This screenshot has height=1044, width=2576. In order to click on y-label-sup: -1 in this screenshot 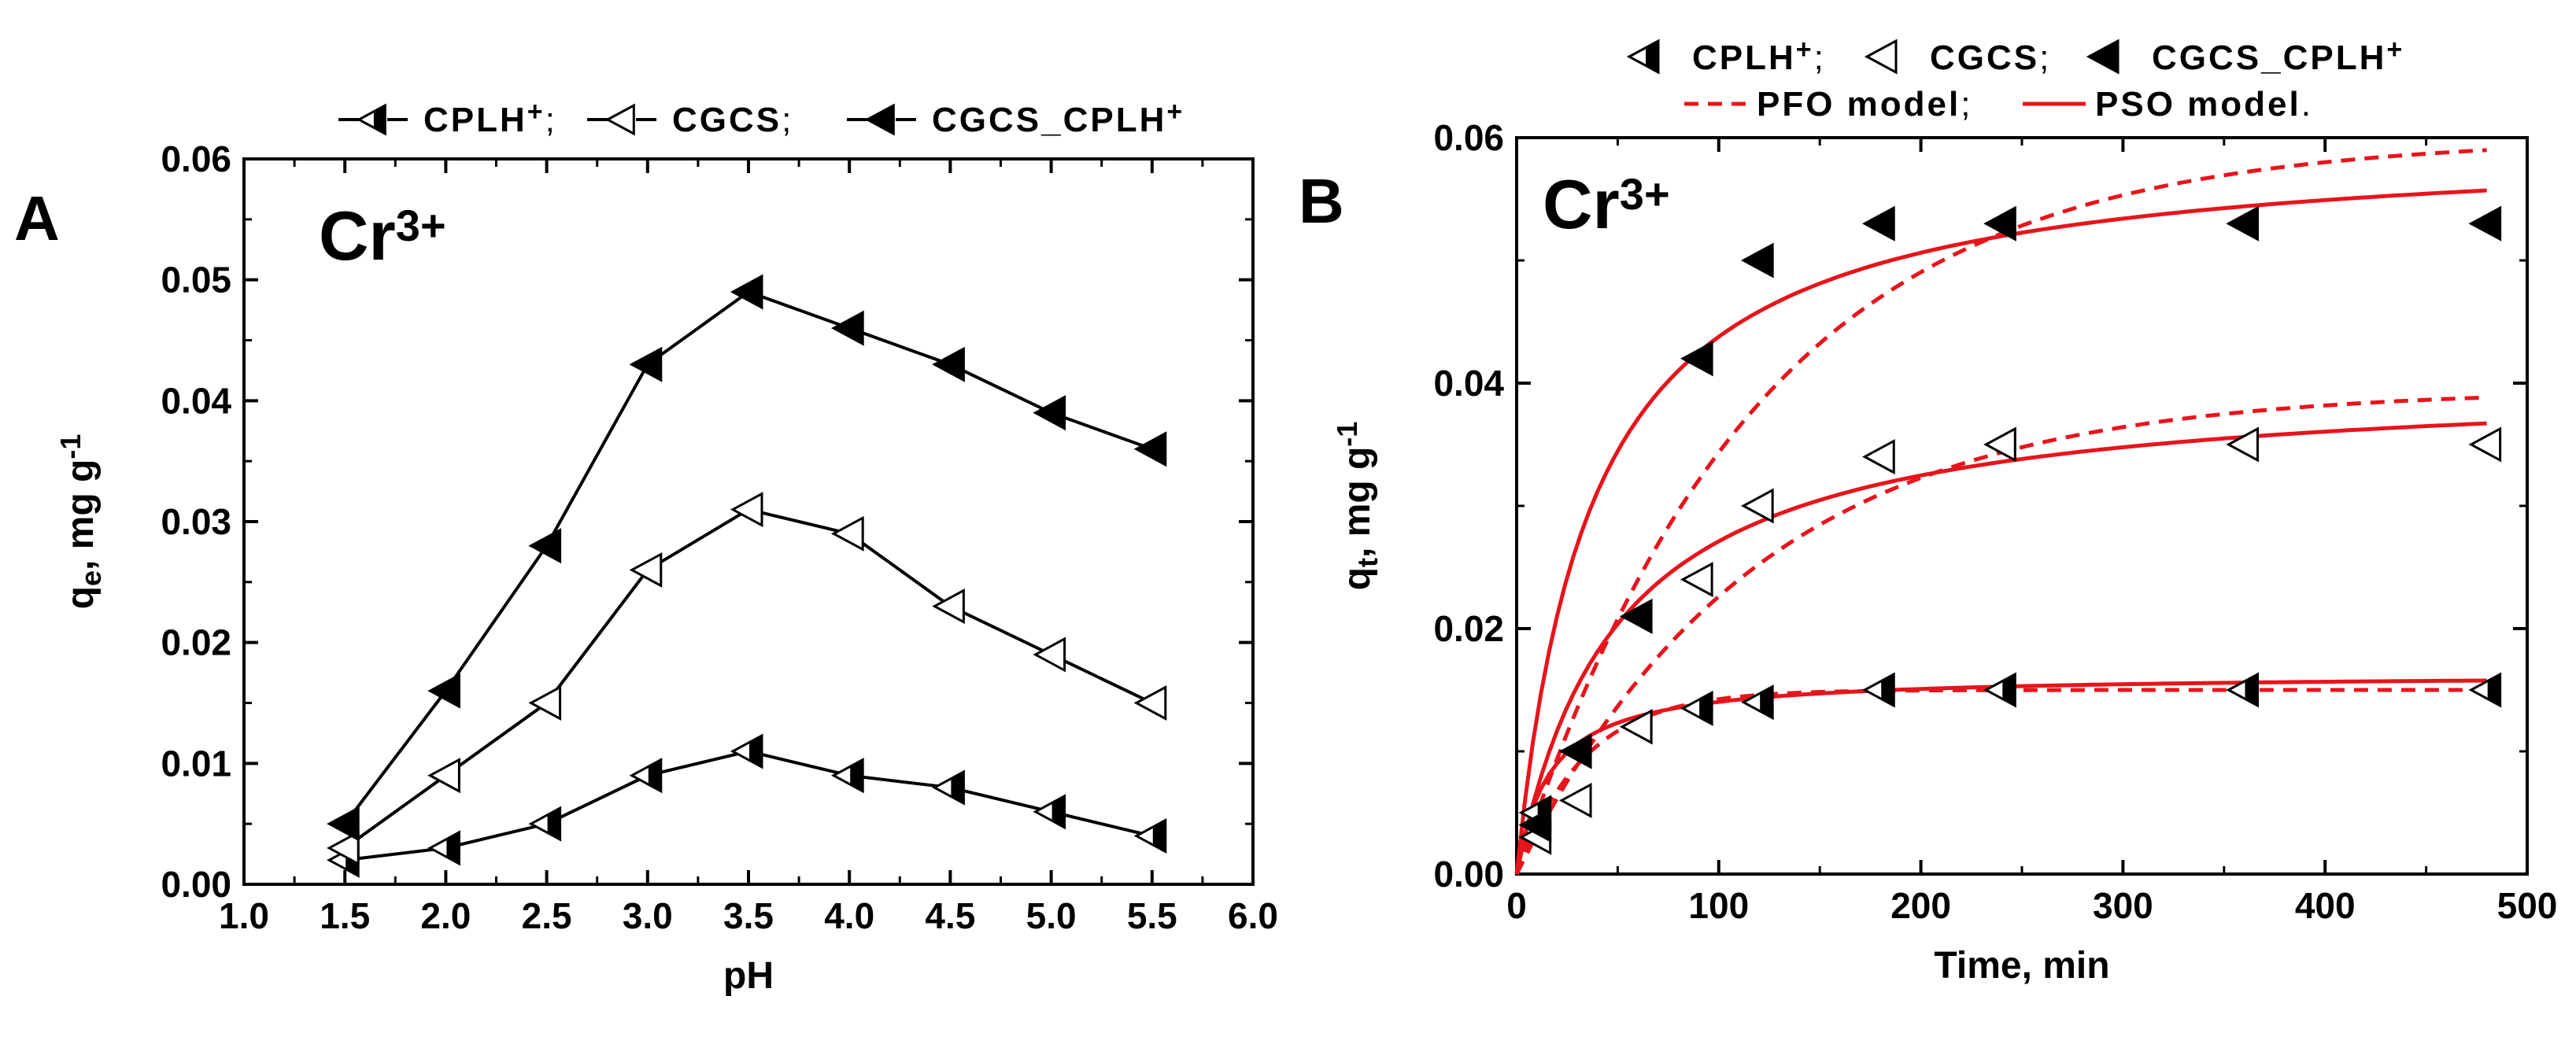, I will do `click(70, 447)`.